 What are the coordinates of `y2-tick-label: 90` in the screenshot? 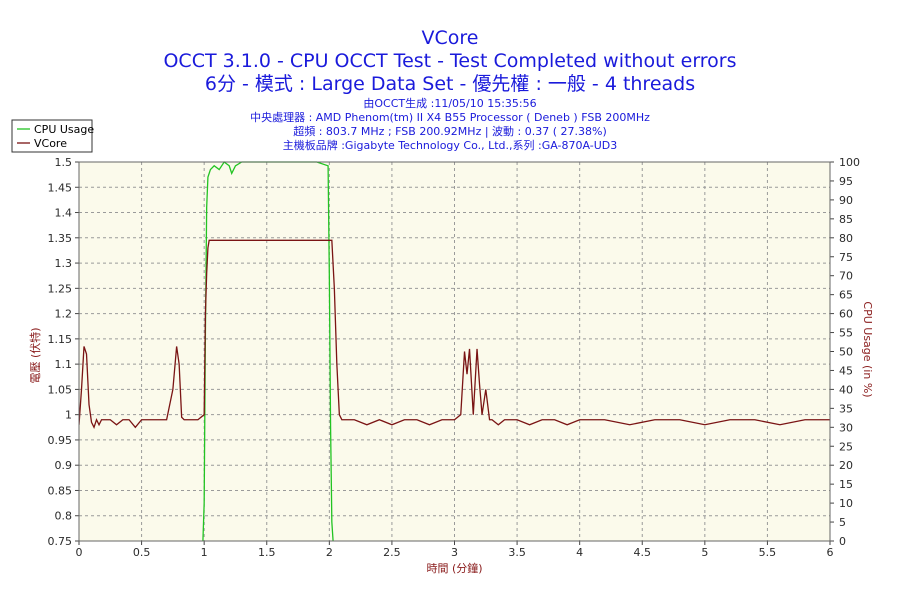 It's located at (846, 200).